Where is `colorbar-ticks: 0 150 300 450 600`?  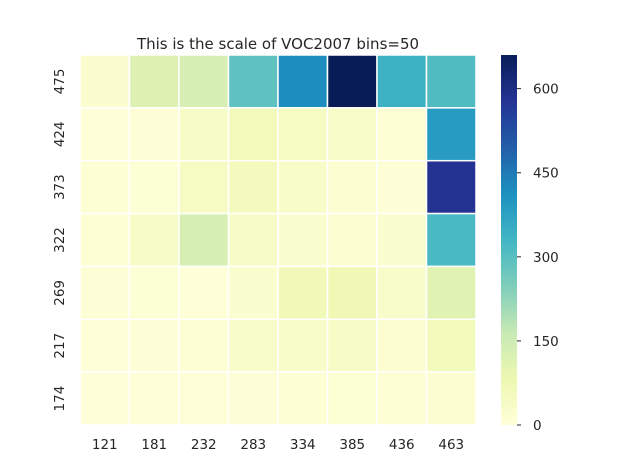 colorbar-ticks: 0 150 300 450 600 is located at coordinates (538, 258).